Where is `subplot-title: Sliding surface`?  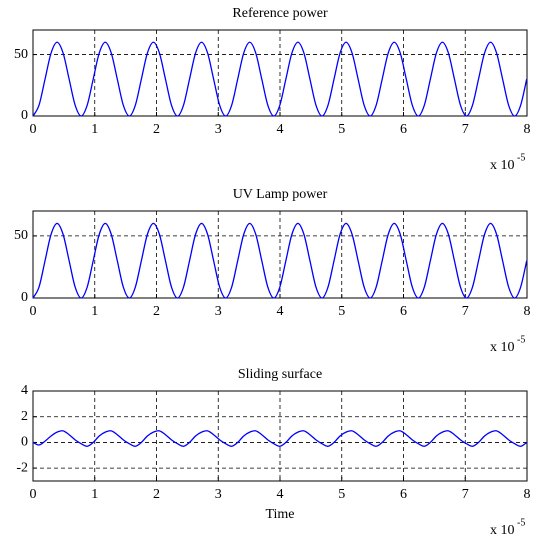 subplot-title: Sliding surface is located at coordinates (280, 374).